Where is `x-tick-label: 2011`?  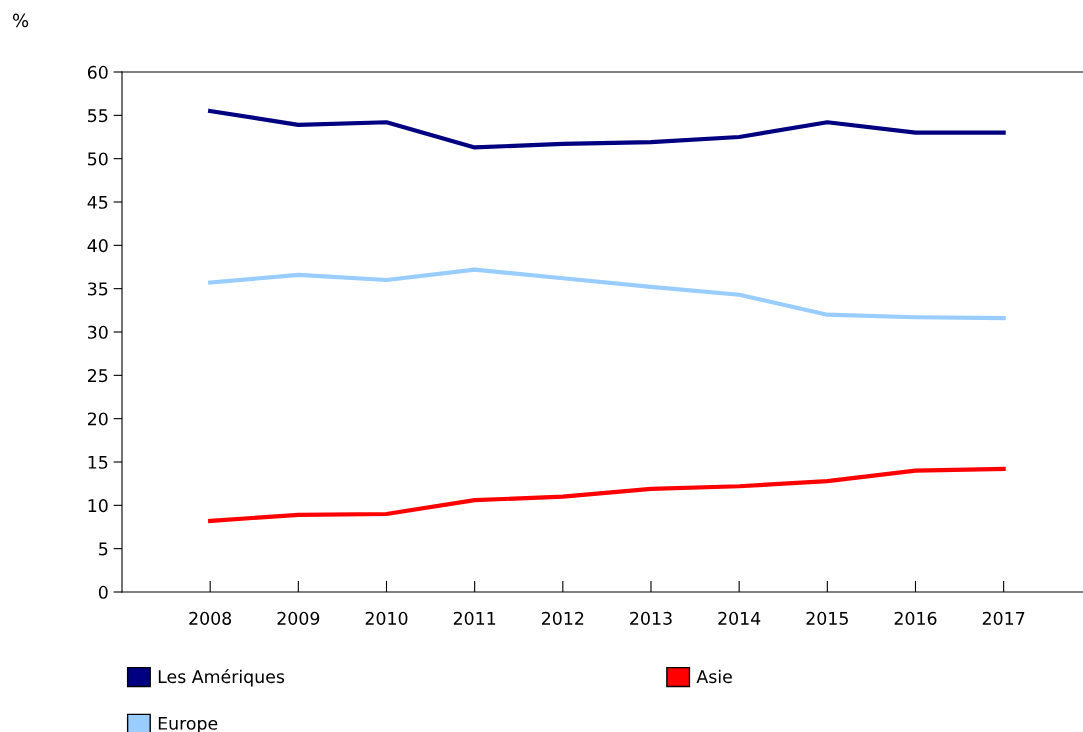
x-tick-label: 2011 is located at coordinates (474, 618).